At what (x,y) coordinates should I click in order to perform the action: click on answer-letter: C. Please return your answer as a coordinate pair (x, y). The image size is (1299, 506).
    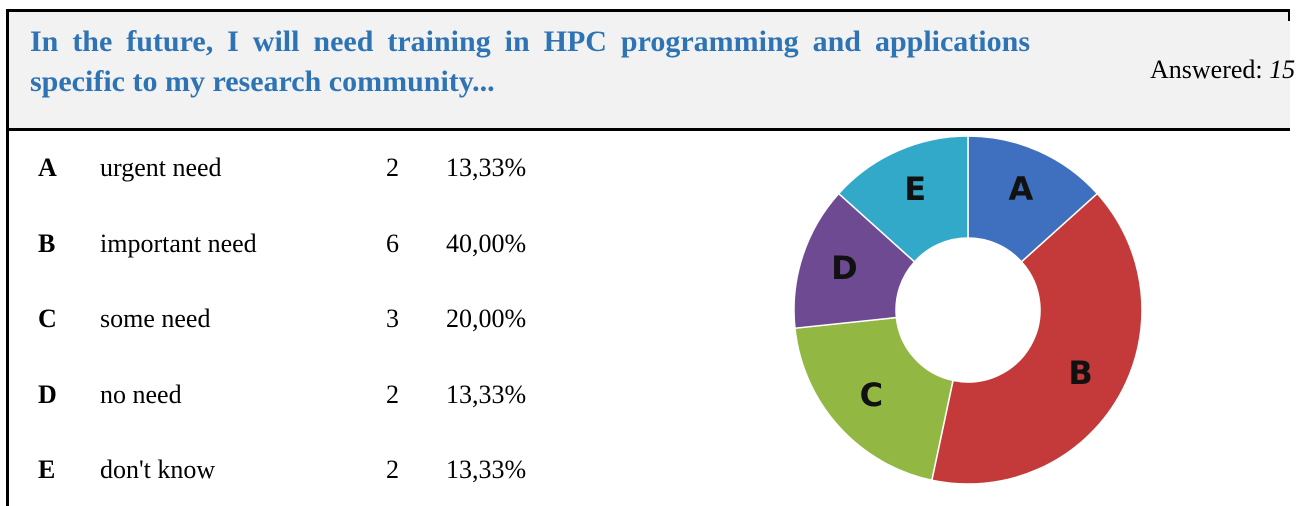
    Looking at the image, I should click on (47, 318).